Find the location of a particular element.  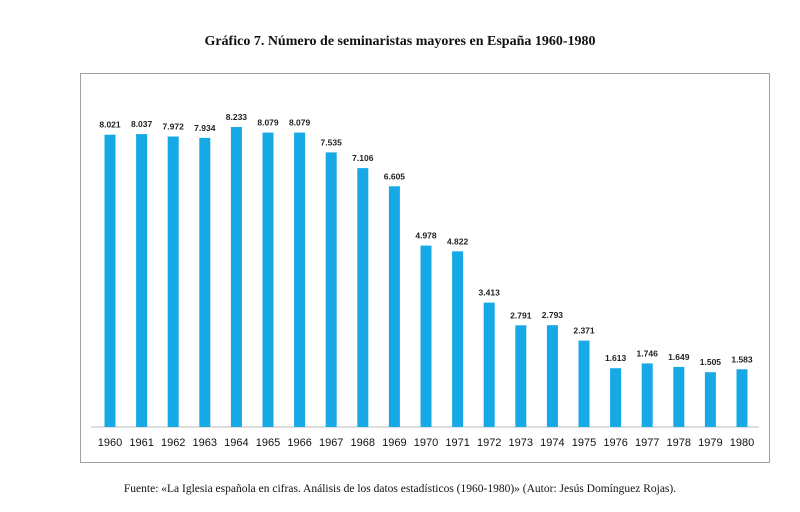

value-label-1970: 4.978 is located at coordinates (426, 236).